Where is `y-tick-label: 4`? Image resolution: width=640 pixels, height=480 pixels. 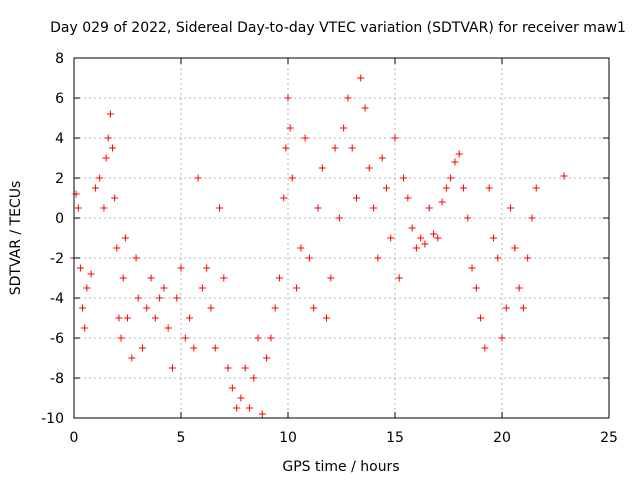
y-tick-label: 4 is located at coordinates (59, 139).